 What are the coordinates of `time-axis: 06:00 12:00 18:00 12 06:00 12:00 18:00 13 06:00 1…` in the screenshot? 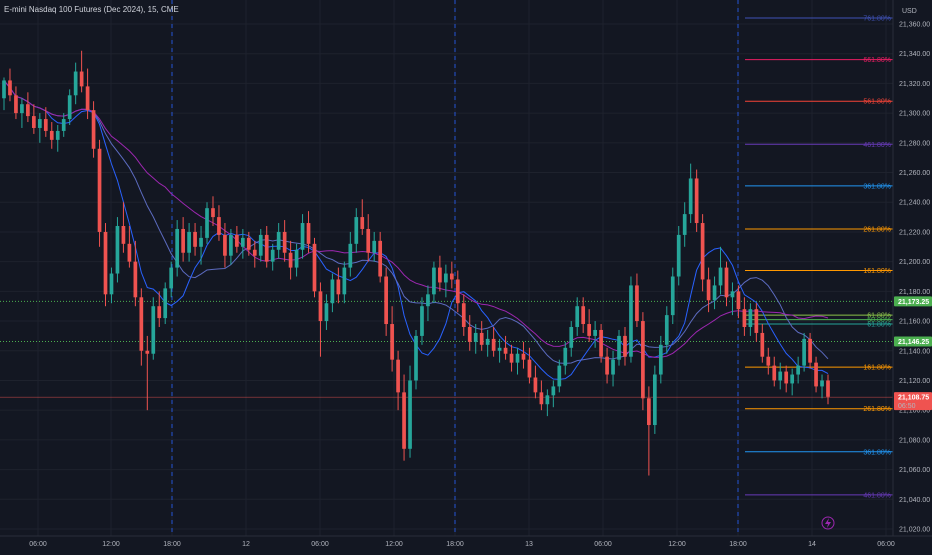 It's located at (462, 544).